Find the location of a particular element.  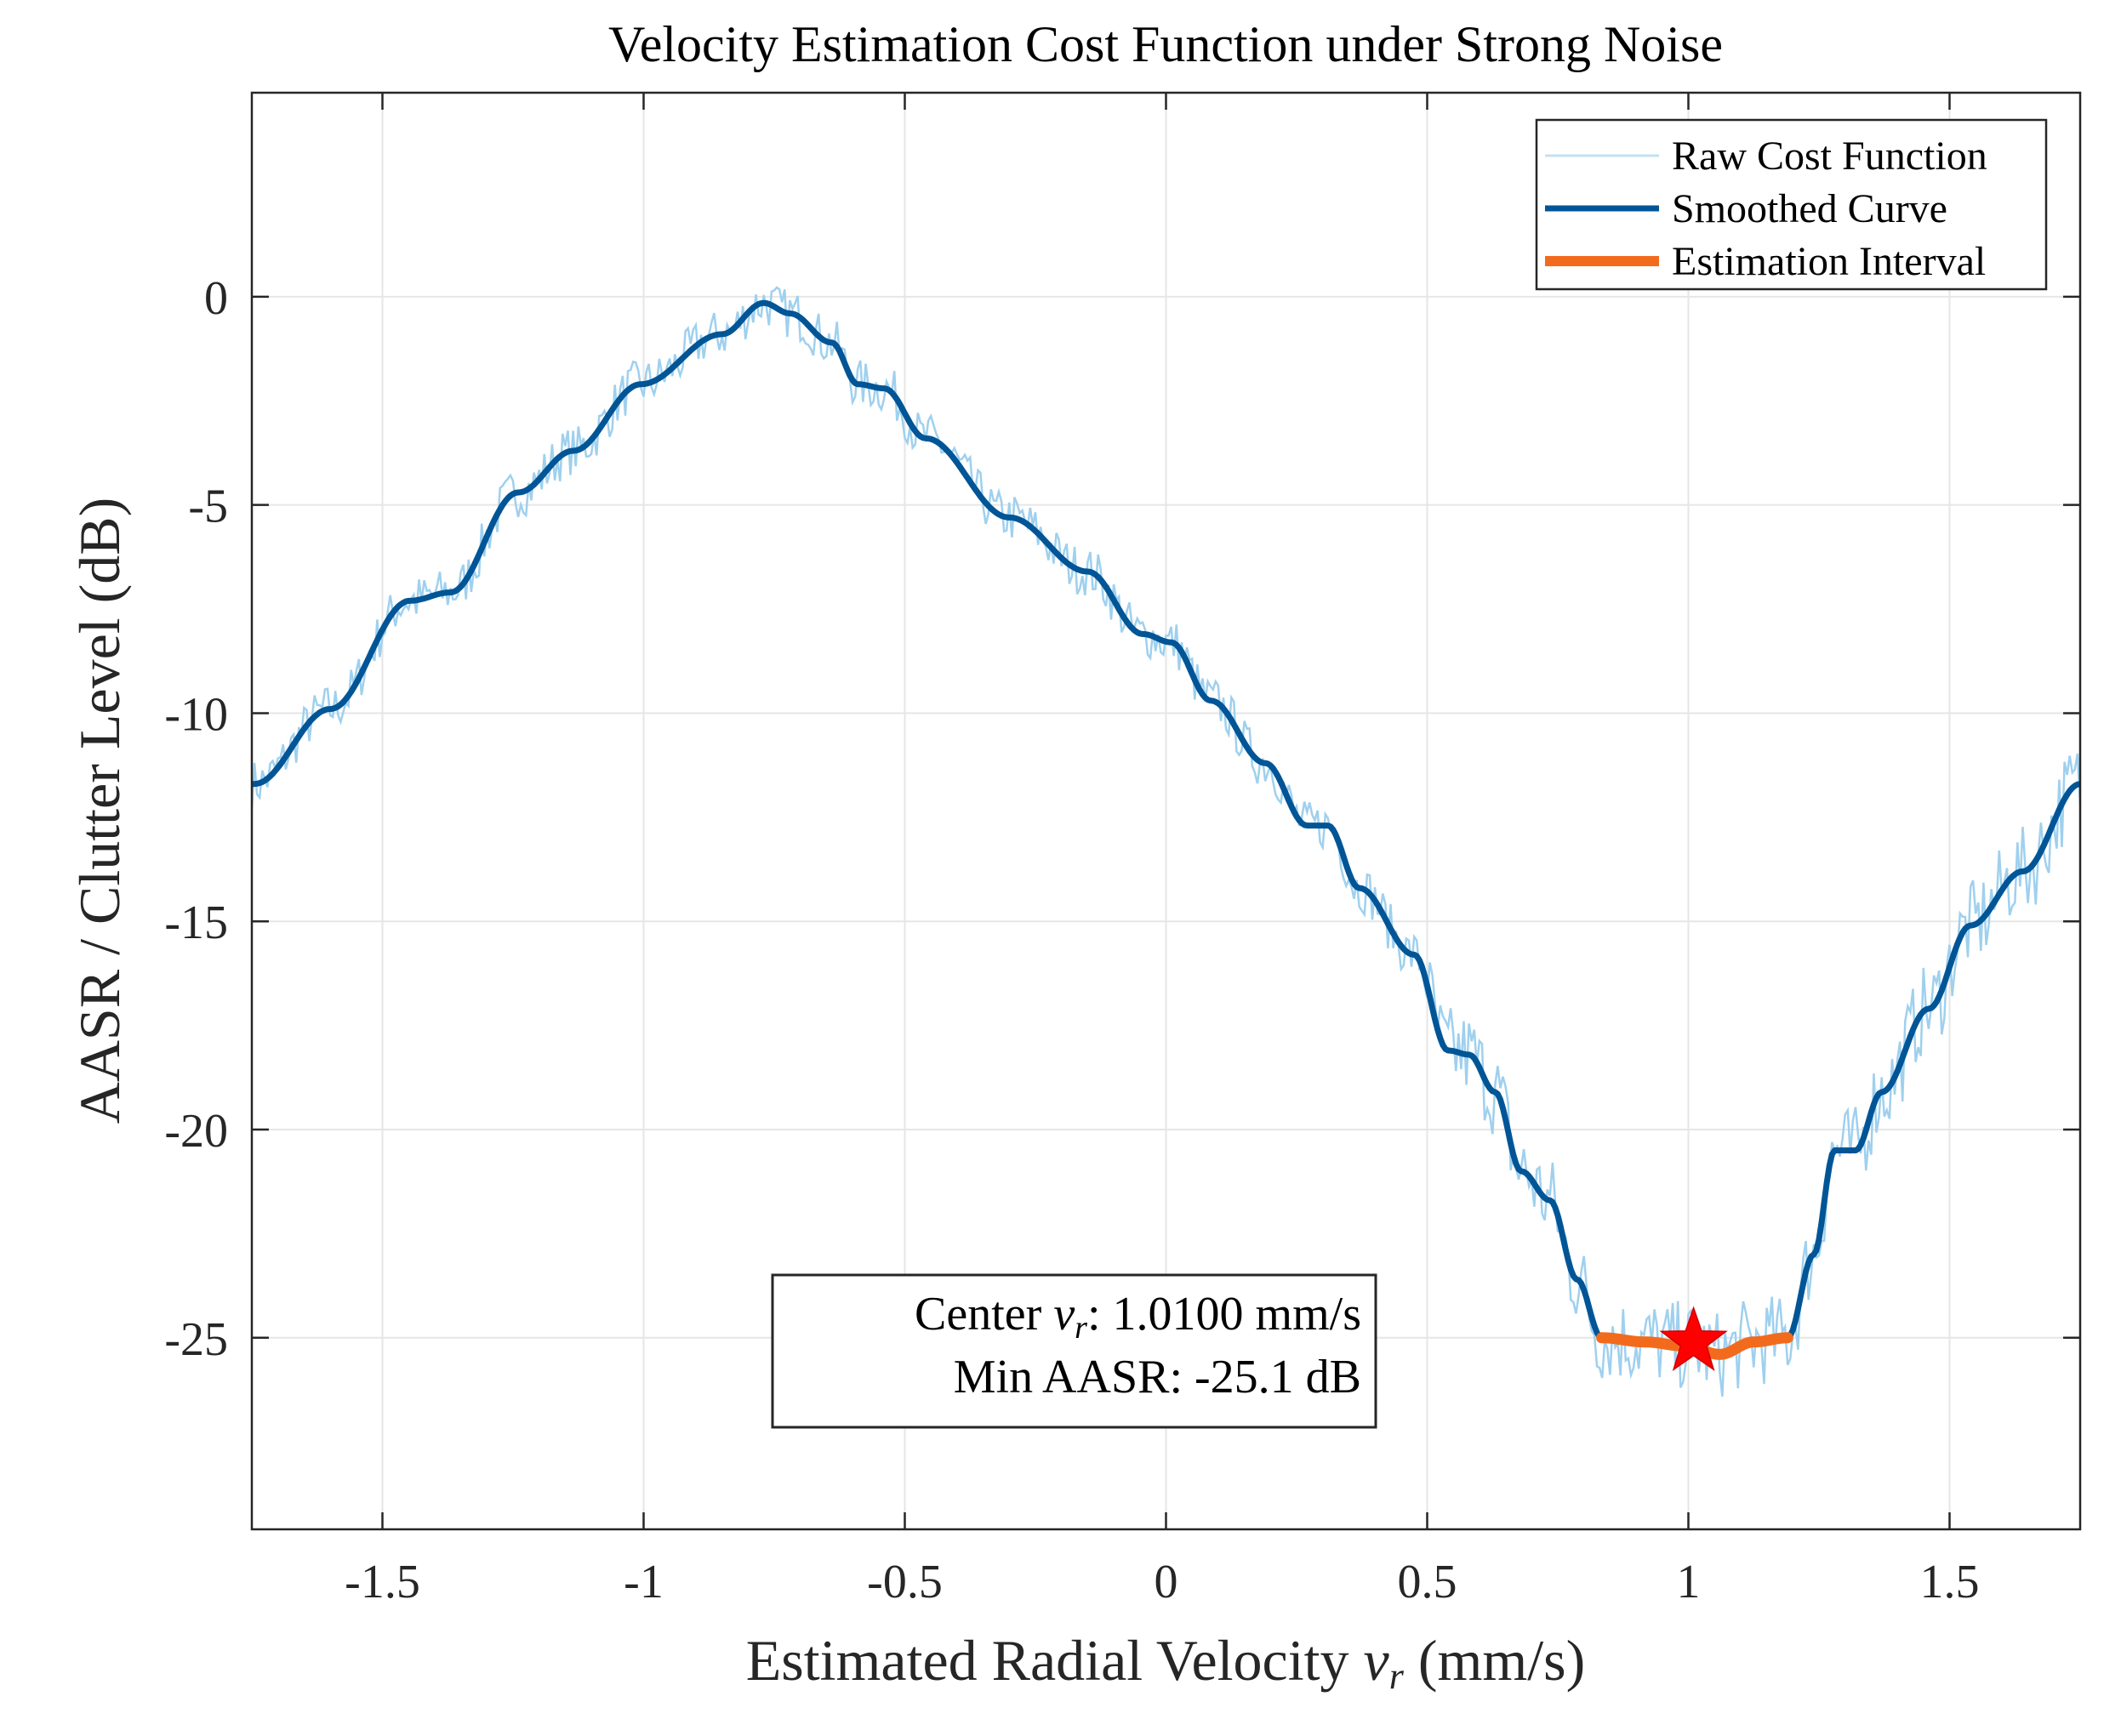

x-tick-label: 0 is located at coordinates (1167, 1582).